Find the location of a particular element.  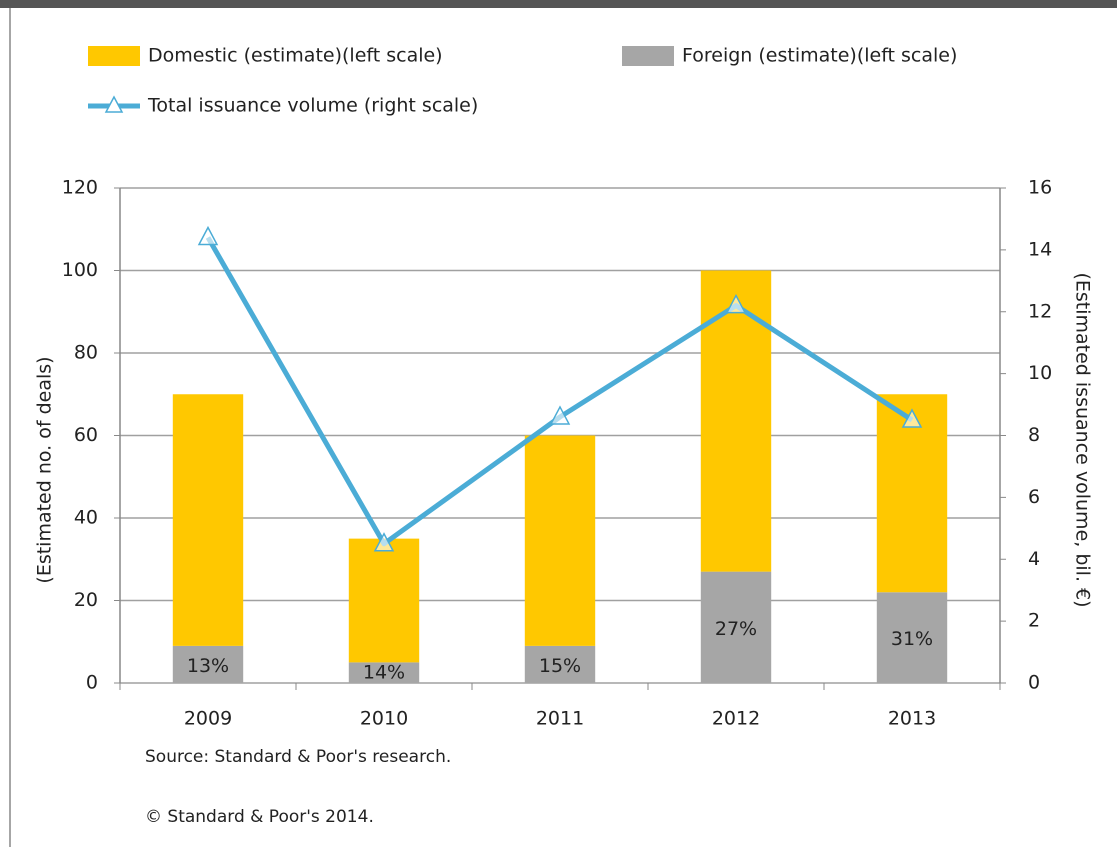

y-tick-label: 80 is located at coordinates (86, 353).